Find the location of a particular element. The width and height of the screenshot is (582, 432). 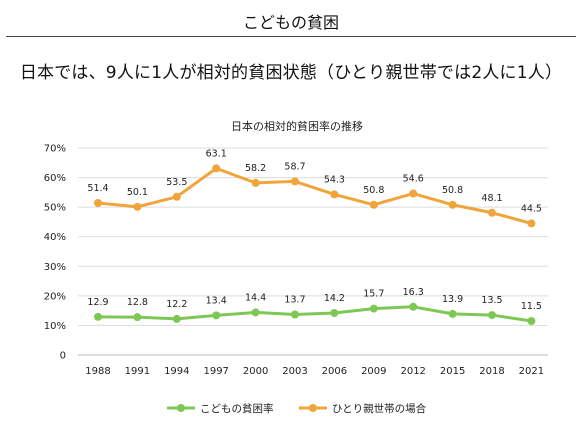

y-tick-label: 0 is located at coordinates (63, 356).